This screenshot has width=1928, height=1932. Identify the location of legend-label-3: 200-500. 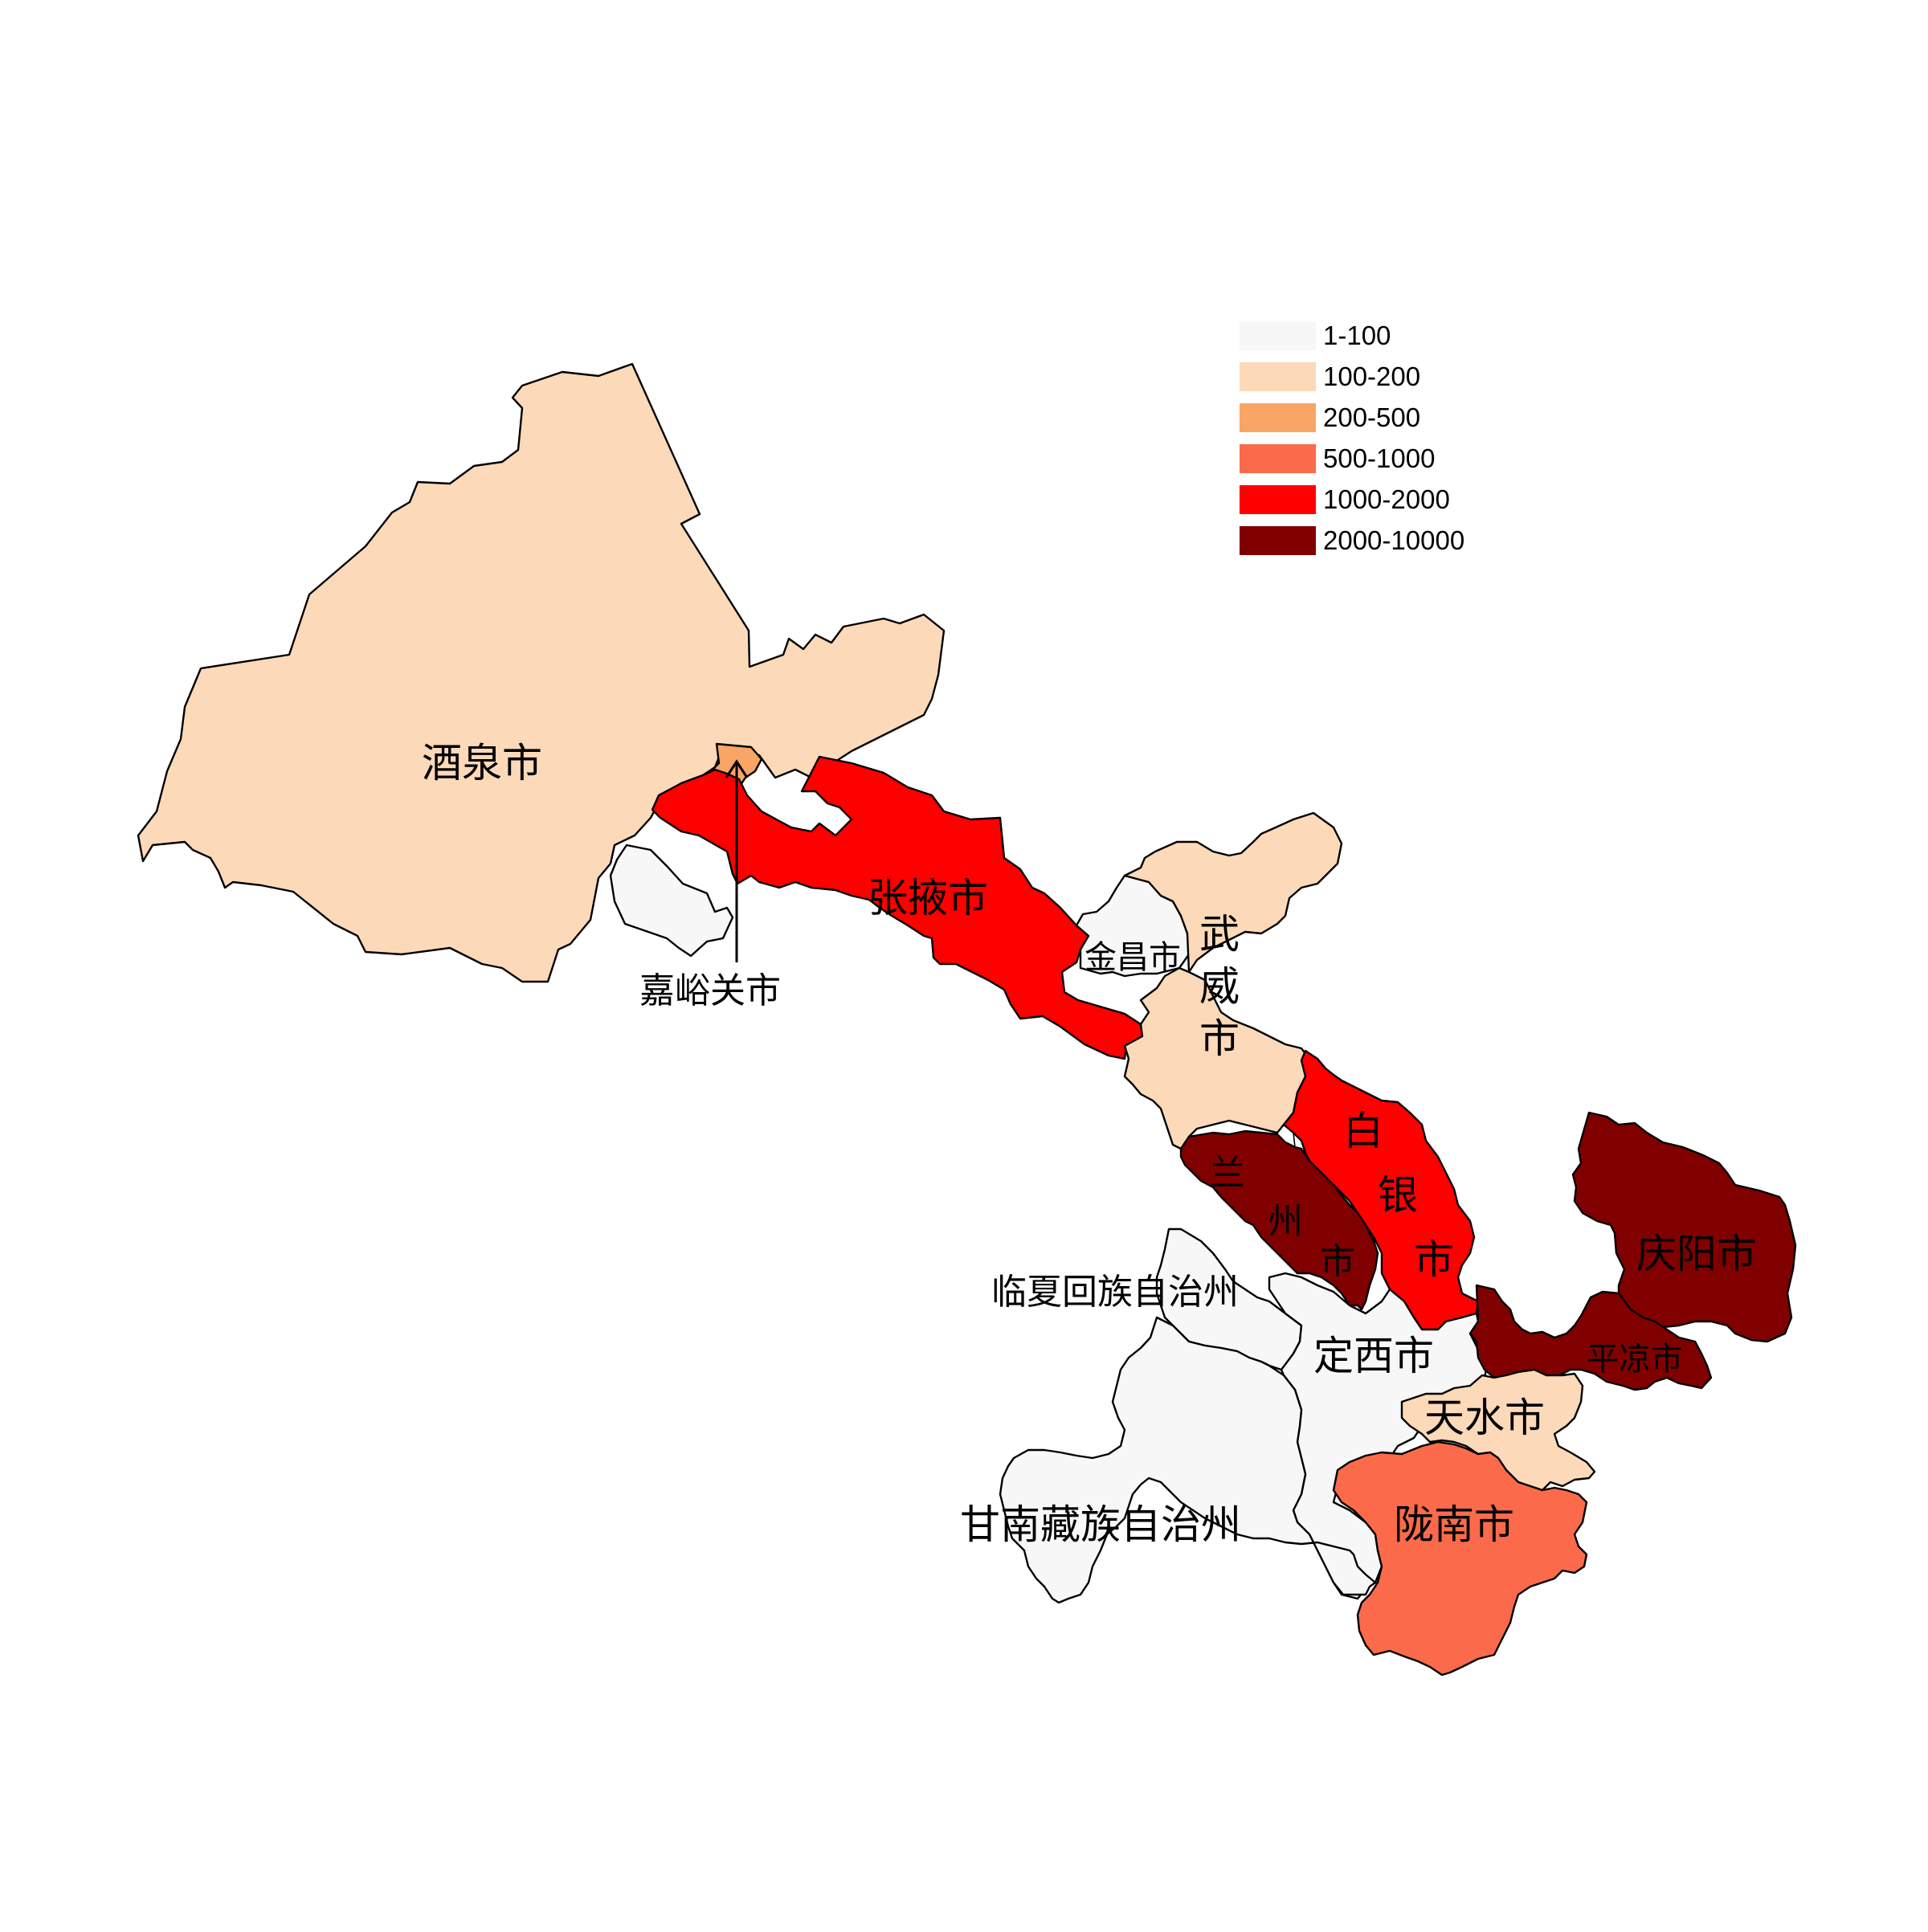
(1371, 417).